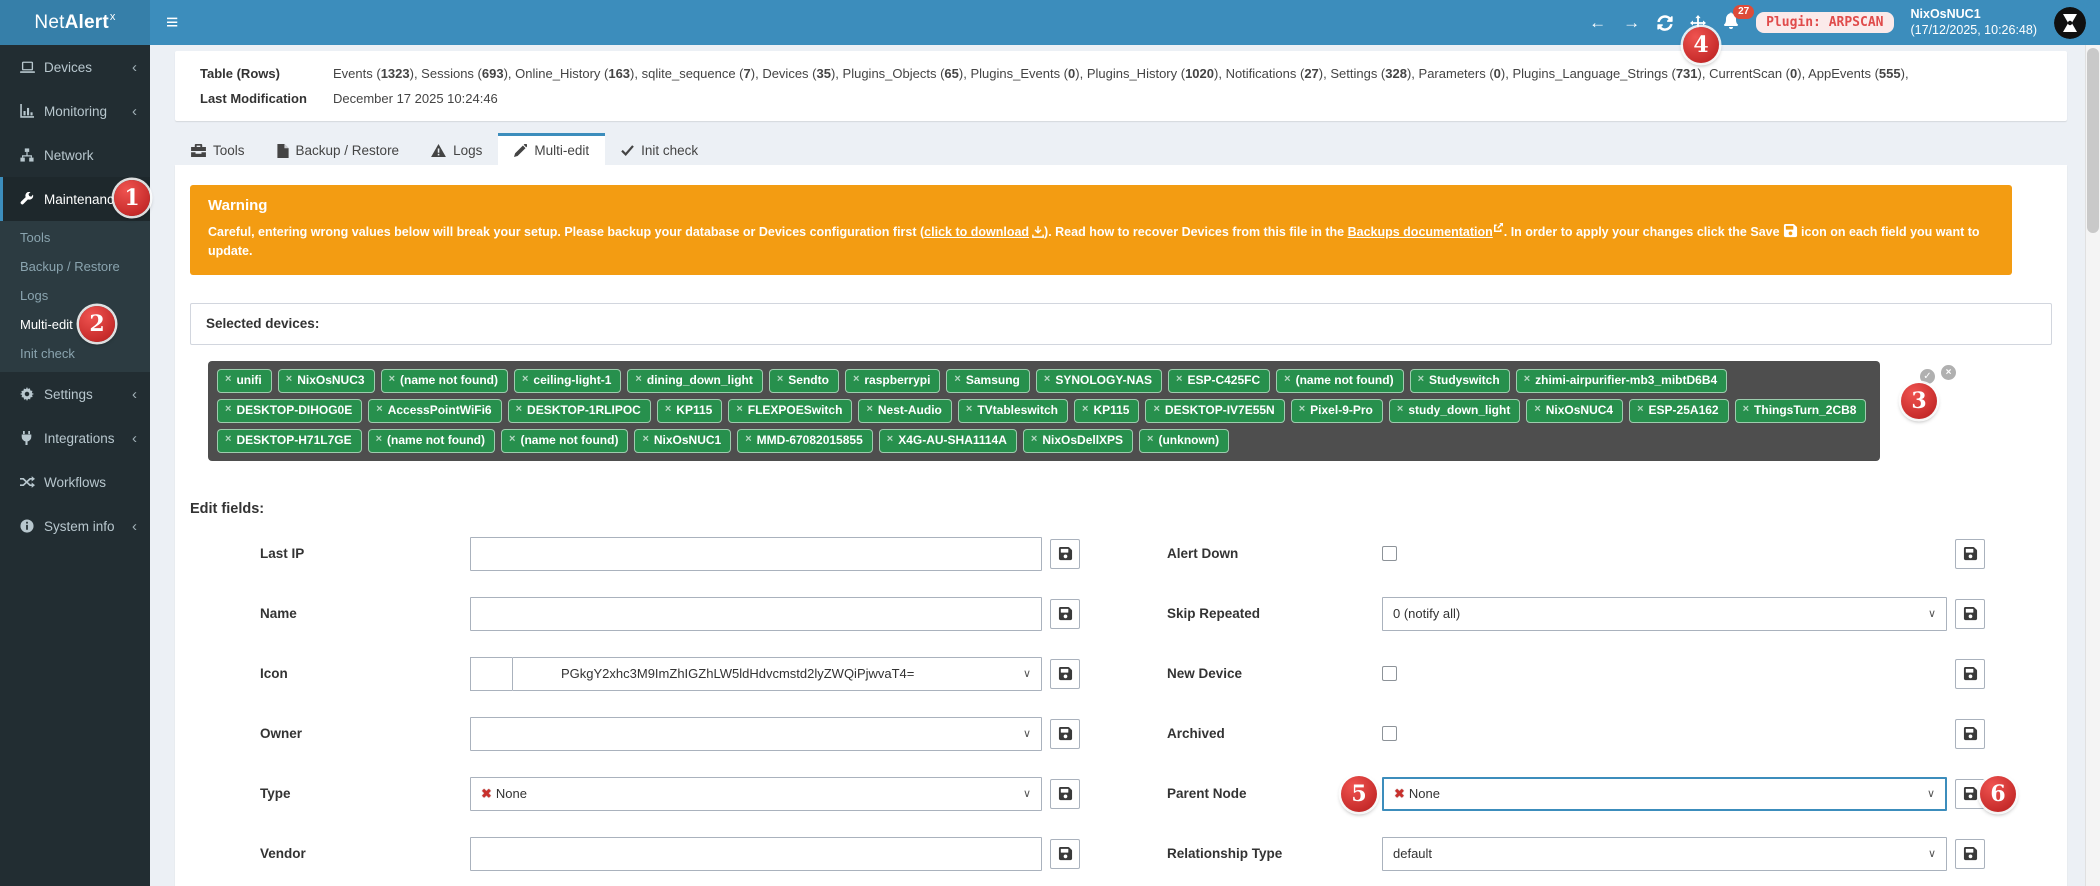  What do you see at coordinates (1065, 613) in the screenshot?
I see `name-save-button` at bounding box center [1065, 613].